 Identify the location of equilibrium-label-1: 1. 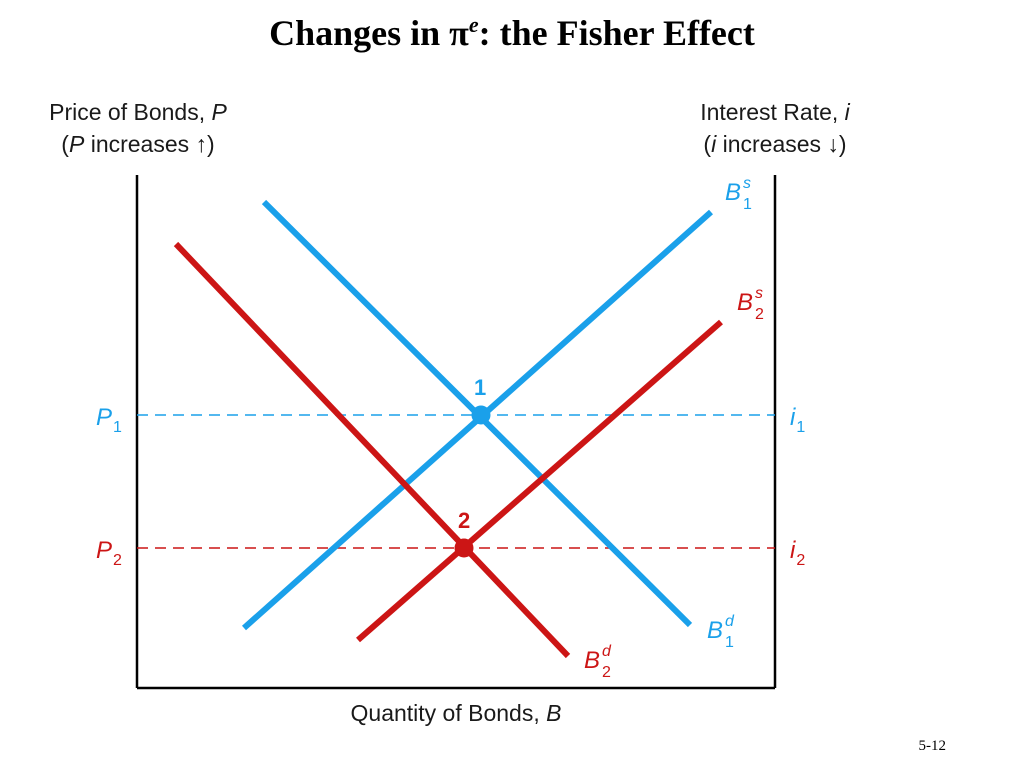
(480, 387).